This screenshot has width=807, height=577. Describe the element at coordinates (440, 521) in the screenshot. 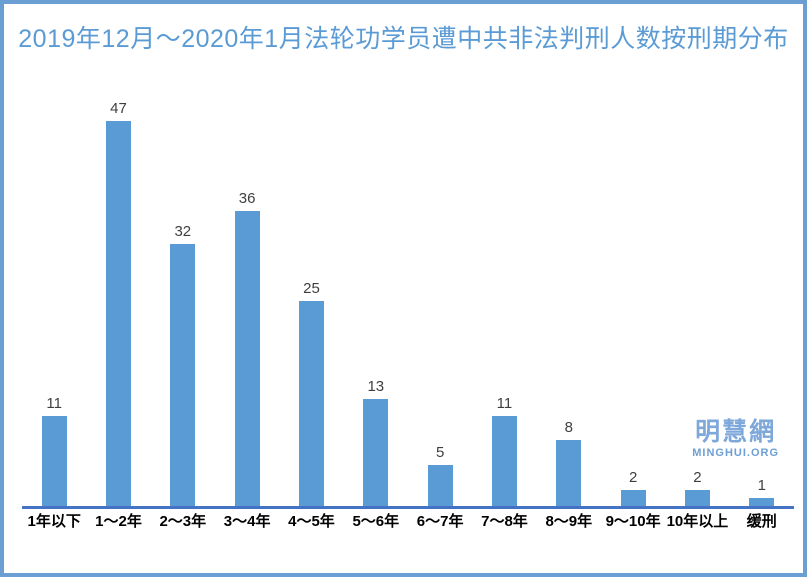

I see `x-axis-label: 6～7年` at that location.